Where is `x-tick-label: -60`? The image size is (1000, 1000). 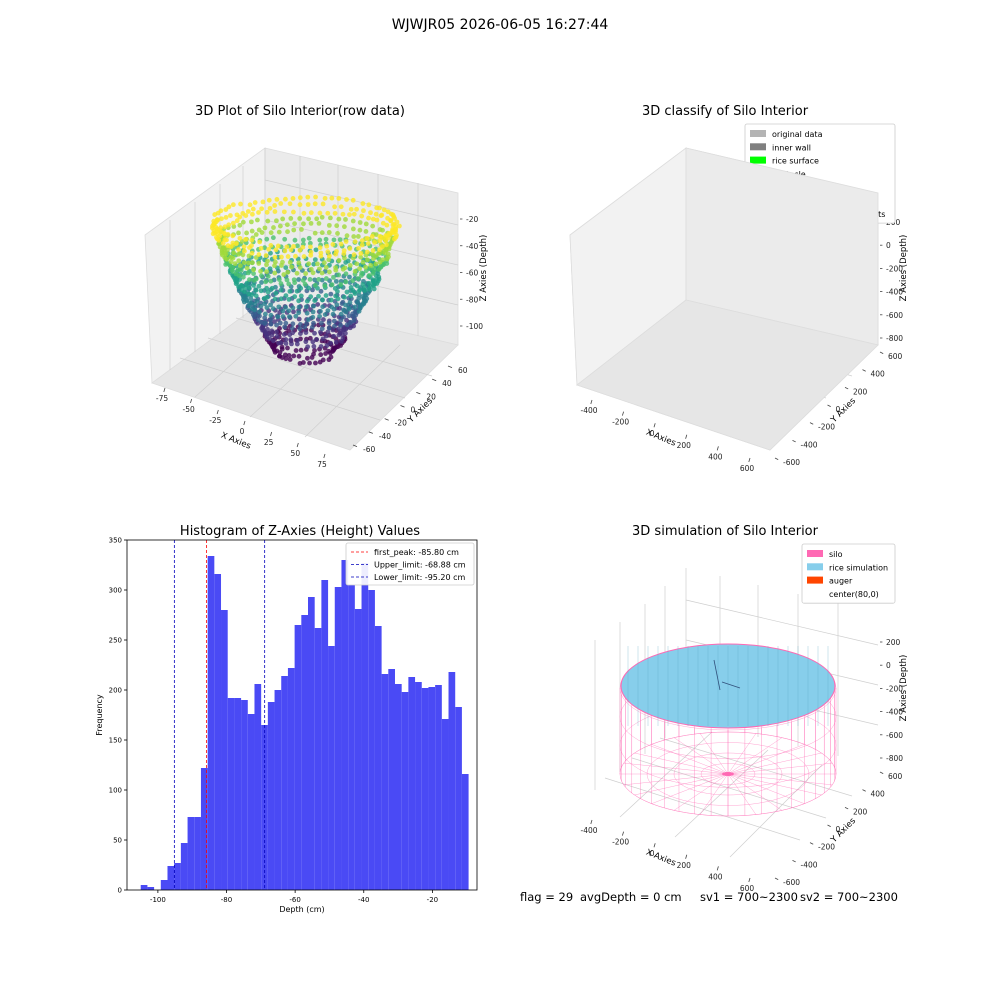
x-tick-label: -60 is located at coordinates (294, 900).